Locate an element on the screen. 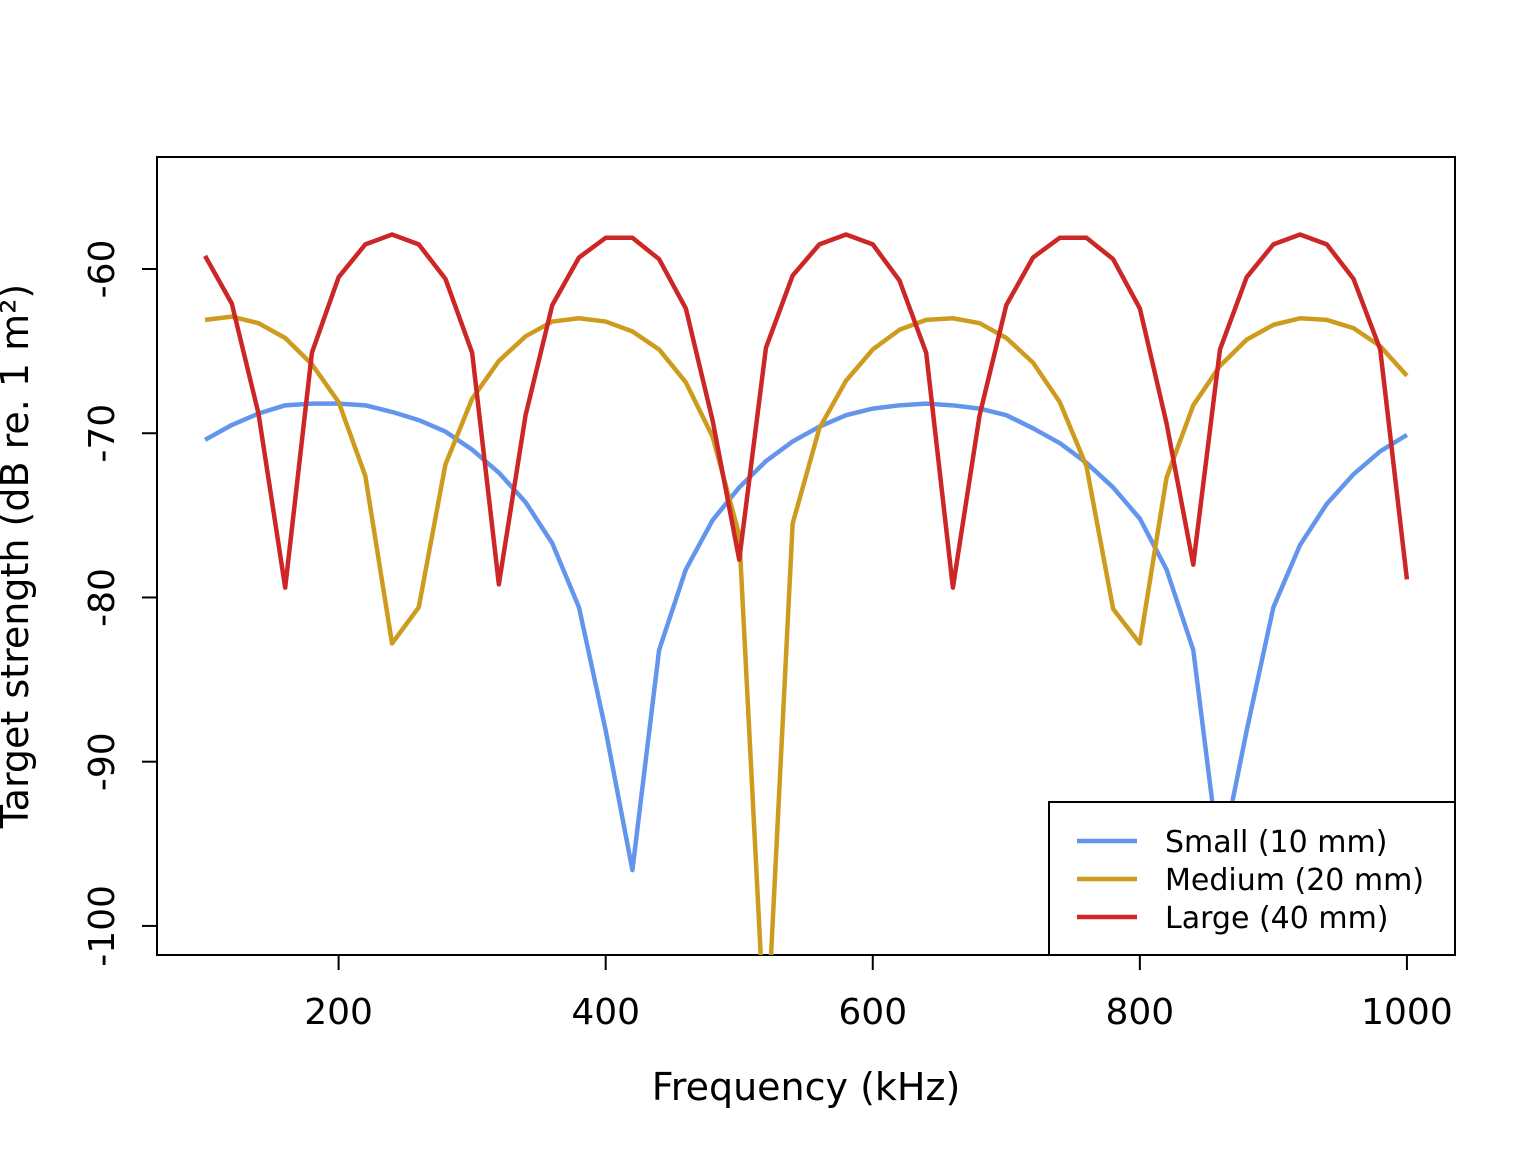 This screenshot has width=1536, height=1152. y-tick-label: -60 is located at coordinates (102, 269).